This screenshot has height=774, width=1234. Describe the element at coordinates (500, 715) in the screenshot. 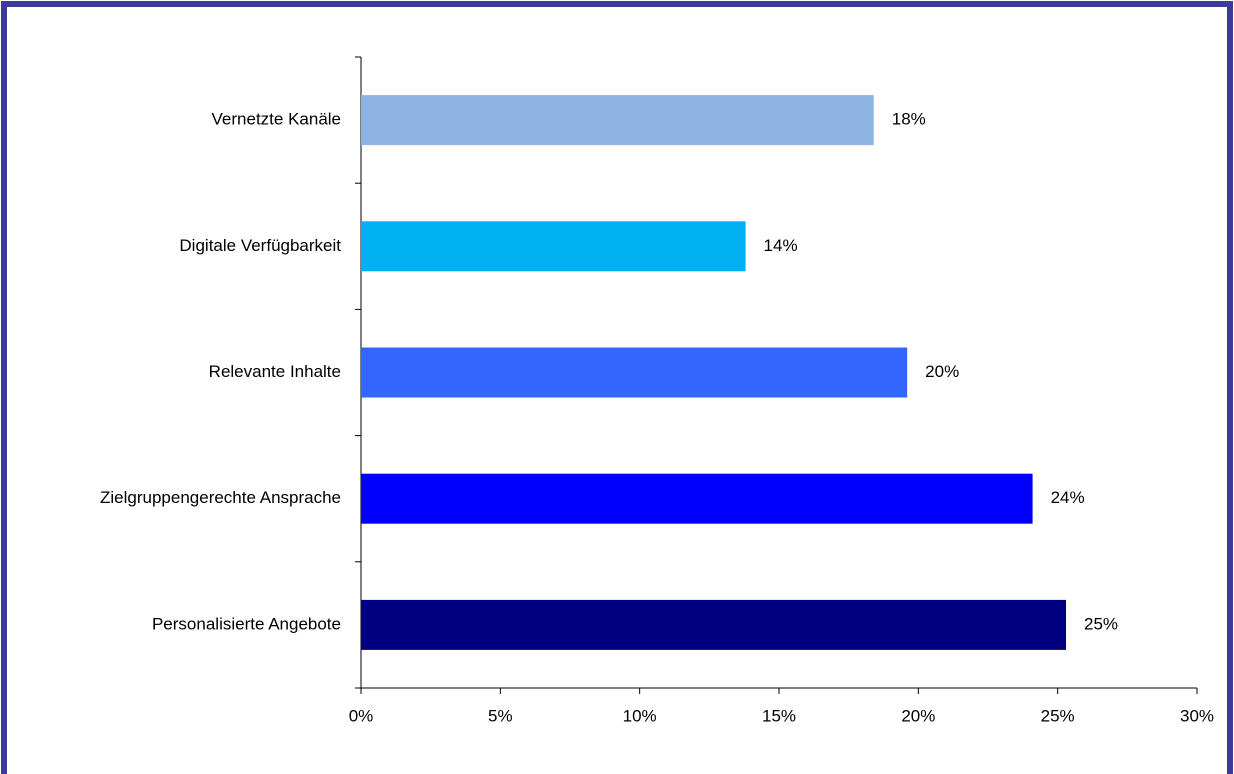

I see `x-tick-label: 5%` at that location.